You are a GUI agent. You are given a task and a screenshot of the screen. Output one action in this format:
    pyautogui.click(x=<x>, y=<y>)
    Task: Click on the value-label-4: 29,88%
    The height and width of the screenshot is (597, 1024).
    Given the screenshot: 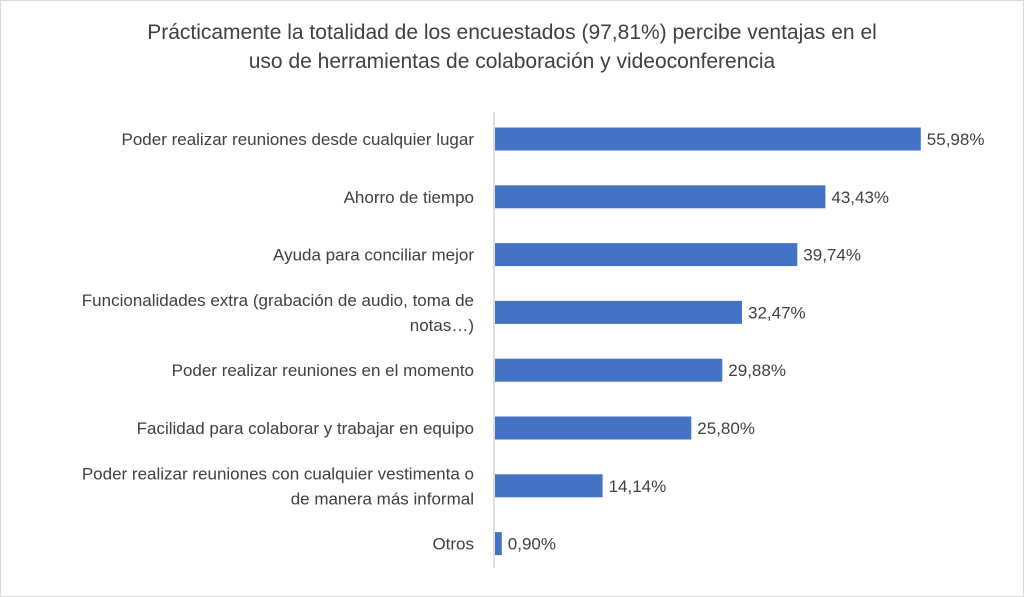 What is the action you would take?
    pyautogui.click(x=757, y=370)
    